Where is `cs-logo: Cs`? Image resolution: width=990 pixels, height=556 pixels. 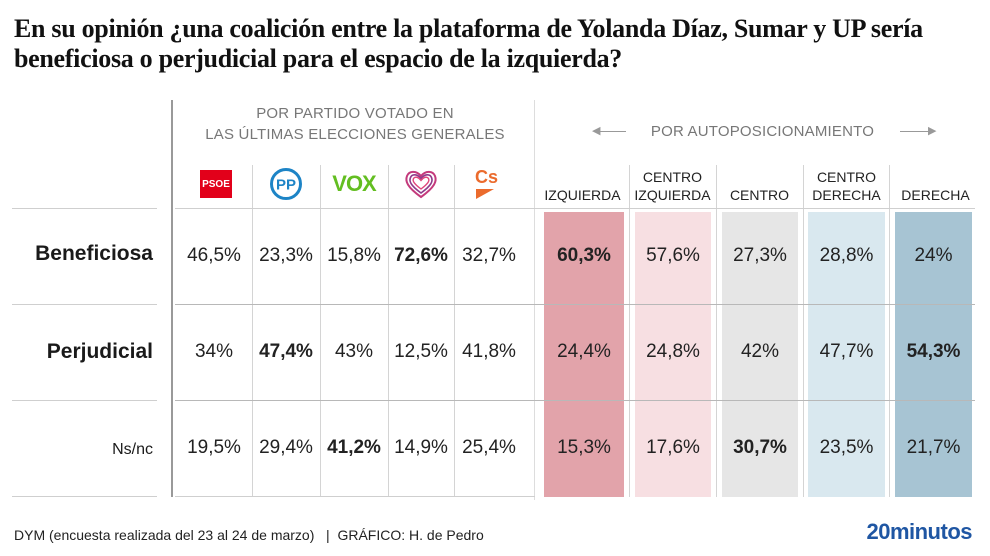
cs-logo: Cs is located at coordinates (486, 183).